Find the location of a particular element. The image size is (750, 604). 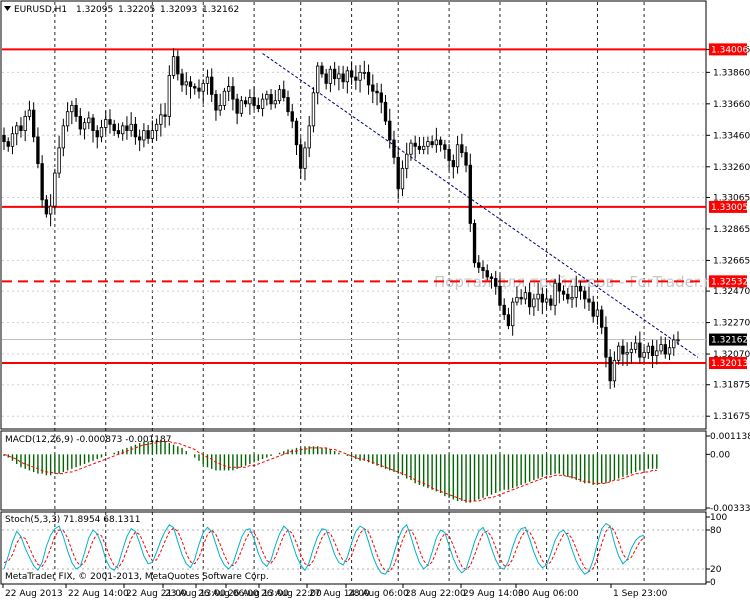

macd-tick-label-0: 0.001138 is located at coordinates (730, 437).